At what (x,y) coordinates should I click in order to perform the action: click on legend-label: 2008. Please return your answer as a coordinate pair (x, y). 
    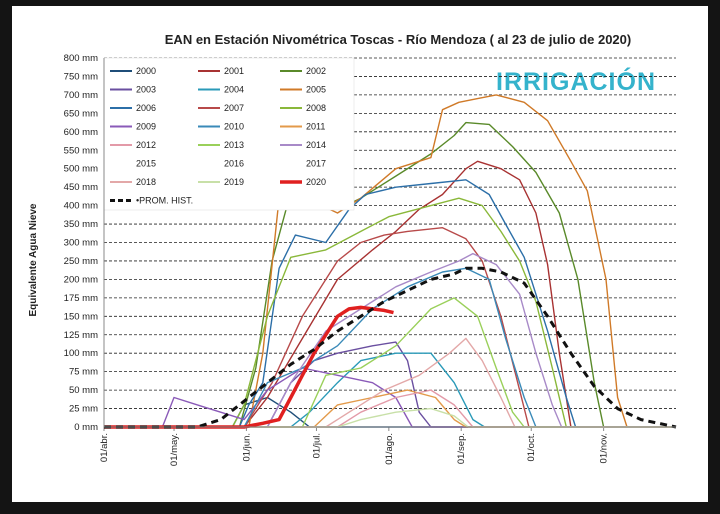
    Looking at the image, I should click on (316, 108).